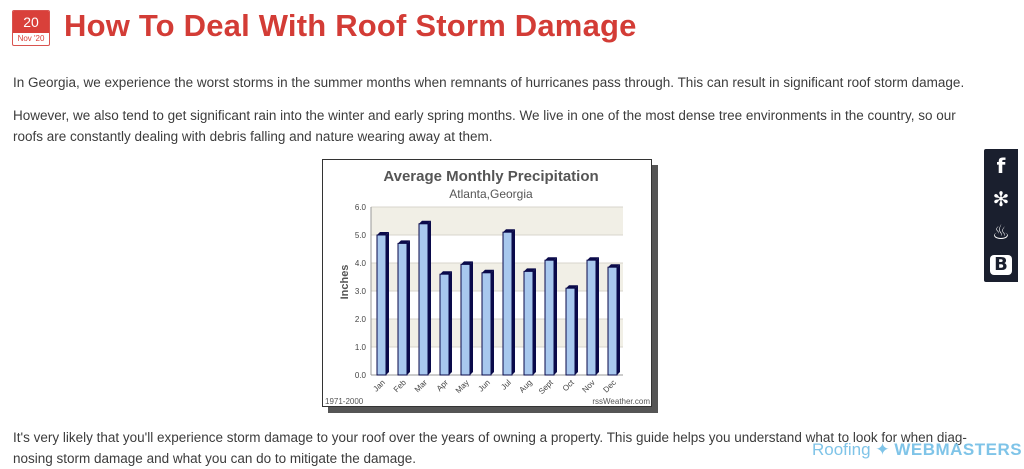 The image size is (1024, 469). What do you see at coordinates (491, 194) in the screenshot?
I see `chart-subtitle: Atlanta,Georgia` at bounding box center [491, 194].